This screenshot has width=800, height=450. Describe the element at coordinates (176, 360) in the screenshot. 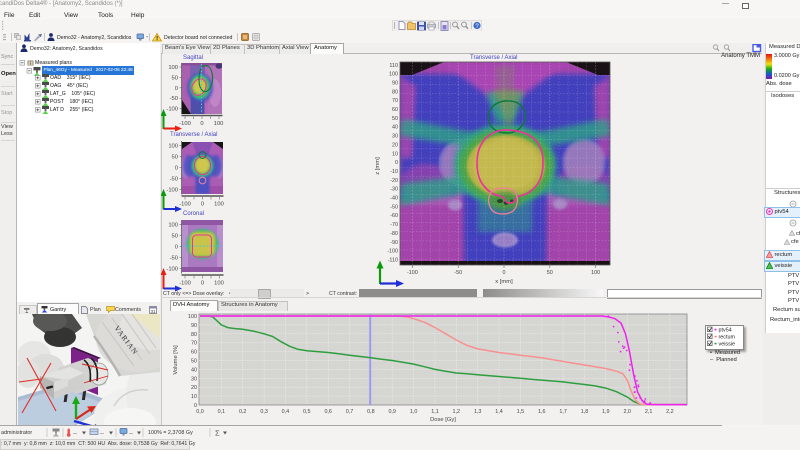

I see `svg-text: Volume [%]` at that location.